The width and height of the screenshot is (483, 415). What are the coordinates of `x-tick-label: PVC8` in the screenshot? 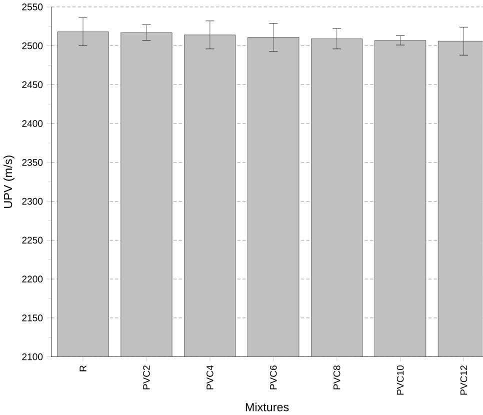 It's located at (336, 378).